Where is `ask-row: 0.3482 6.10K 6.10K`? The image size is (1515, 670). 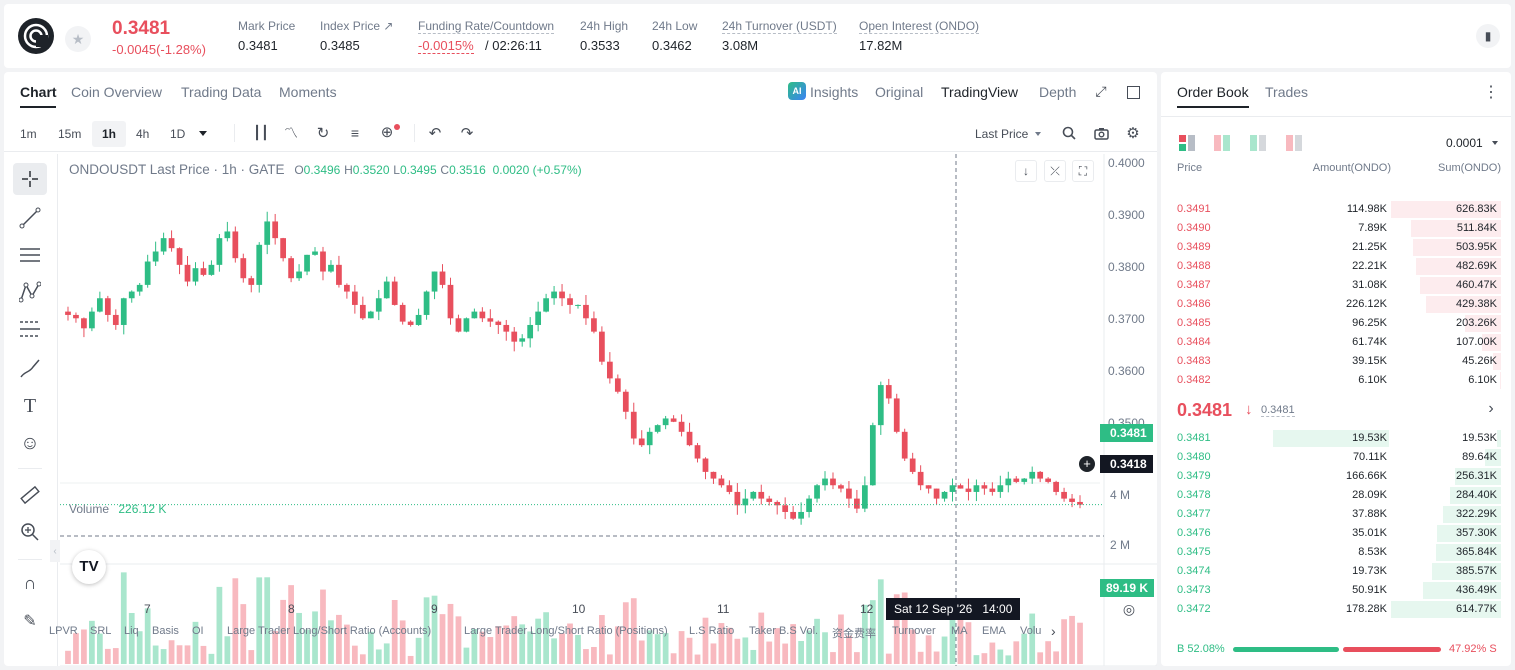
ask-row: 0.3482 6.10K 6.10K is located at coordinates (1336, 380).